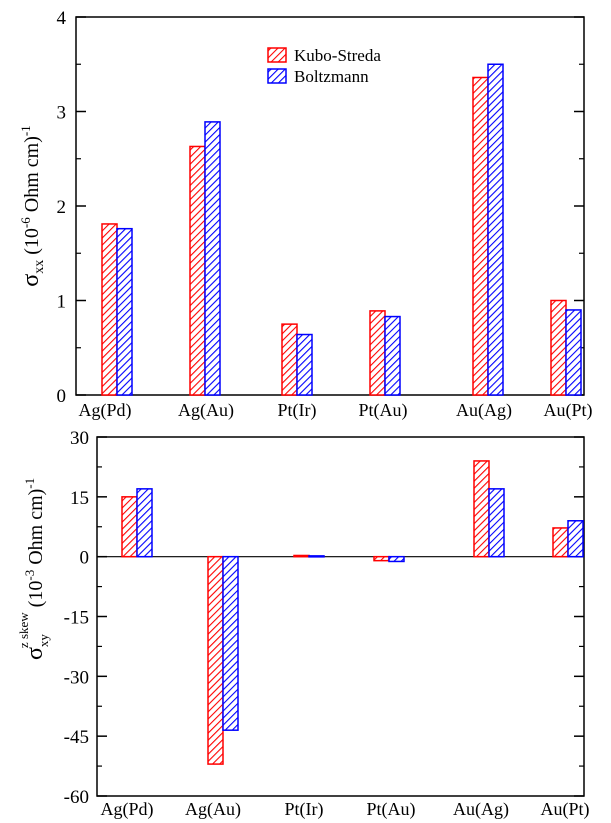  Describe the element at coordinates (324, 66) in the screenshot. I see `legend: Kubo-Streda Boltzmann` at that location.